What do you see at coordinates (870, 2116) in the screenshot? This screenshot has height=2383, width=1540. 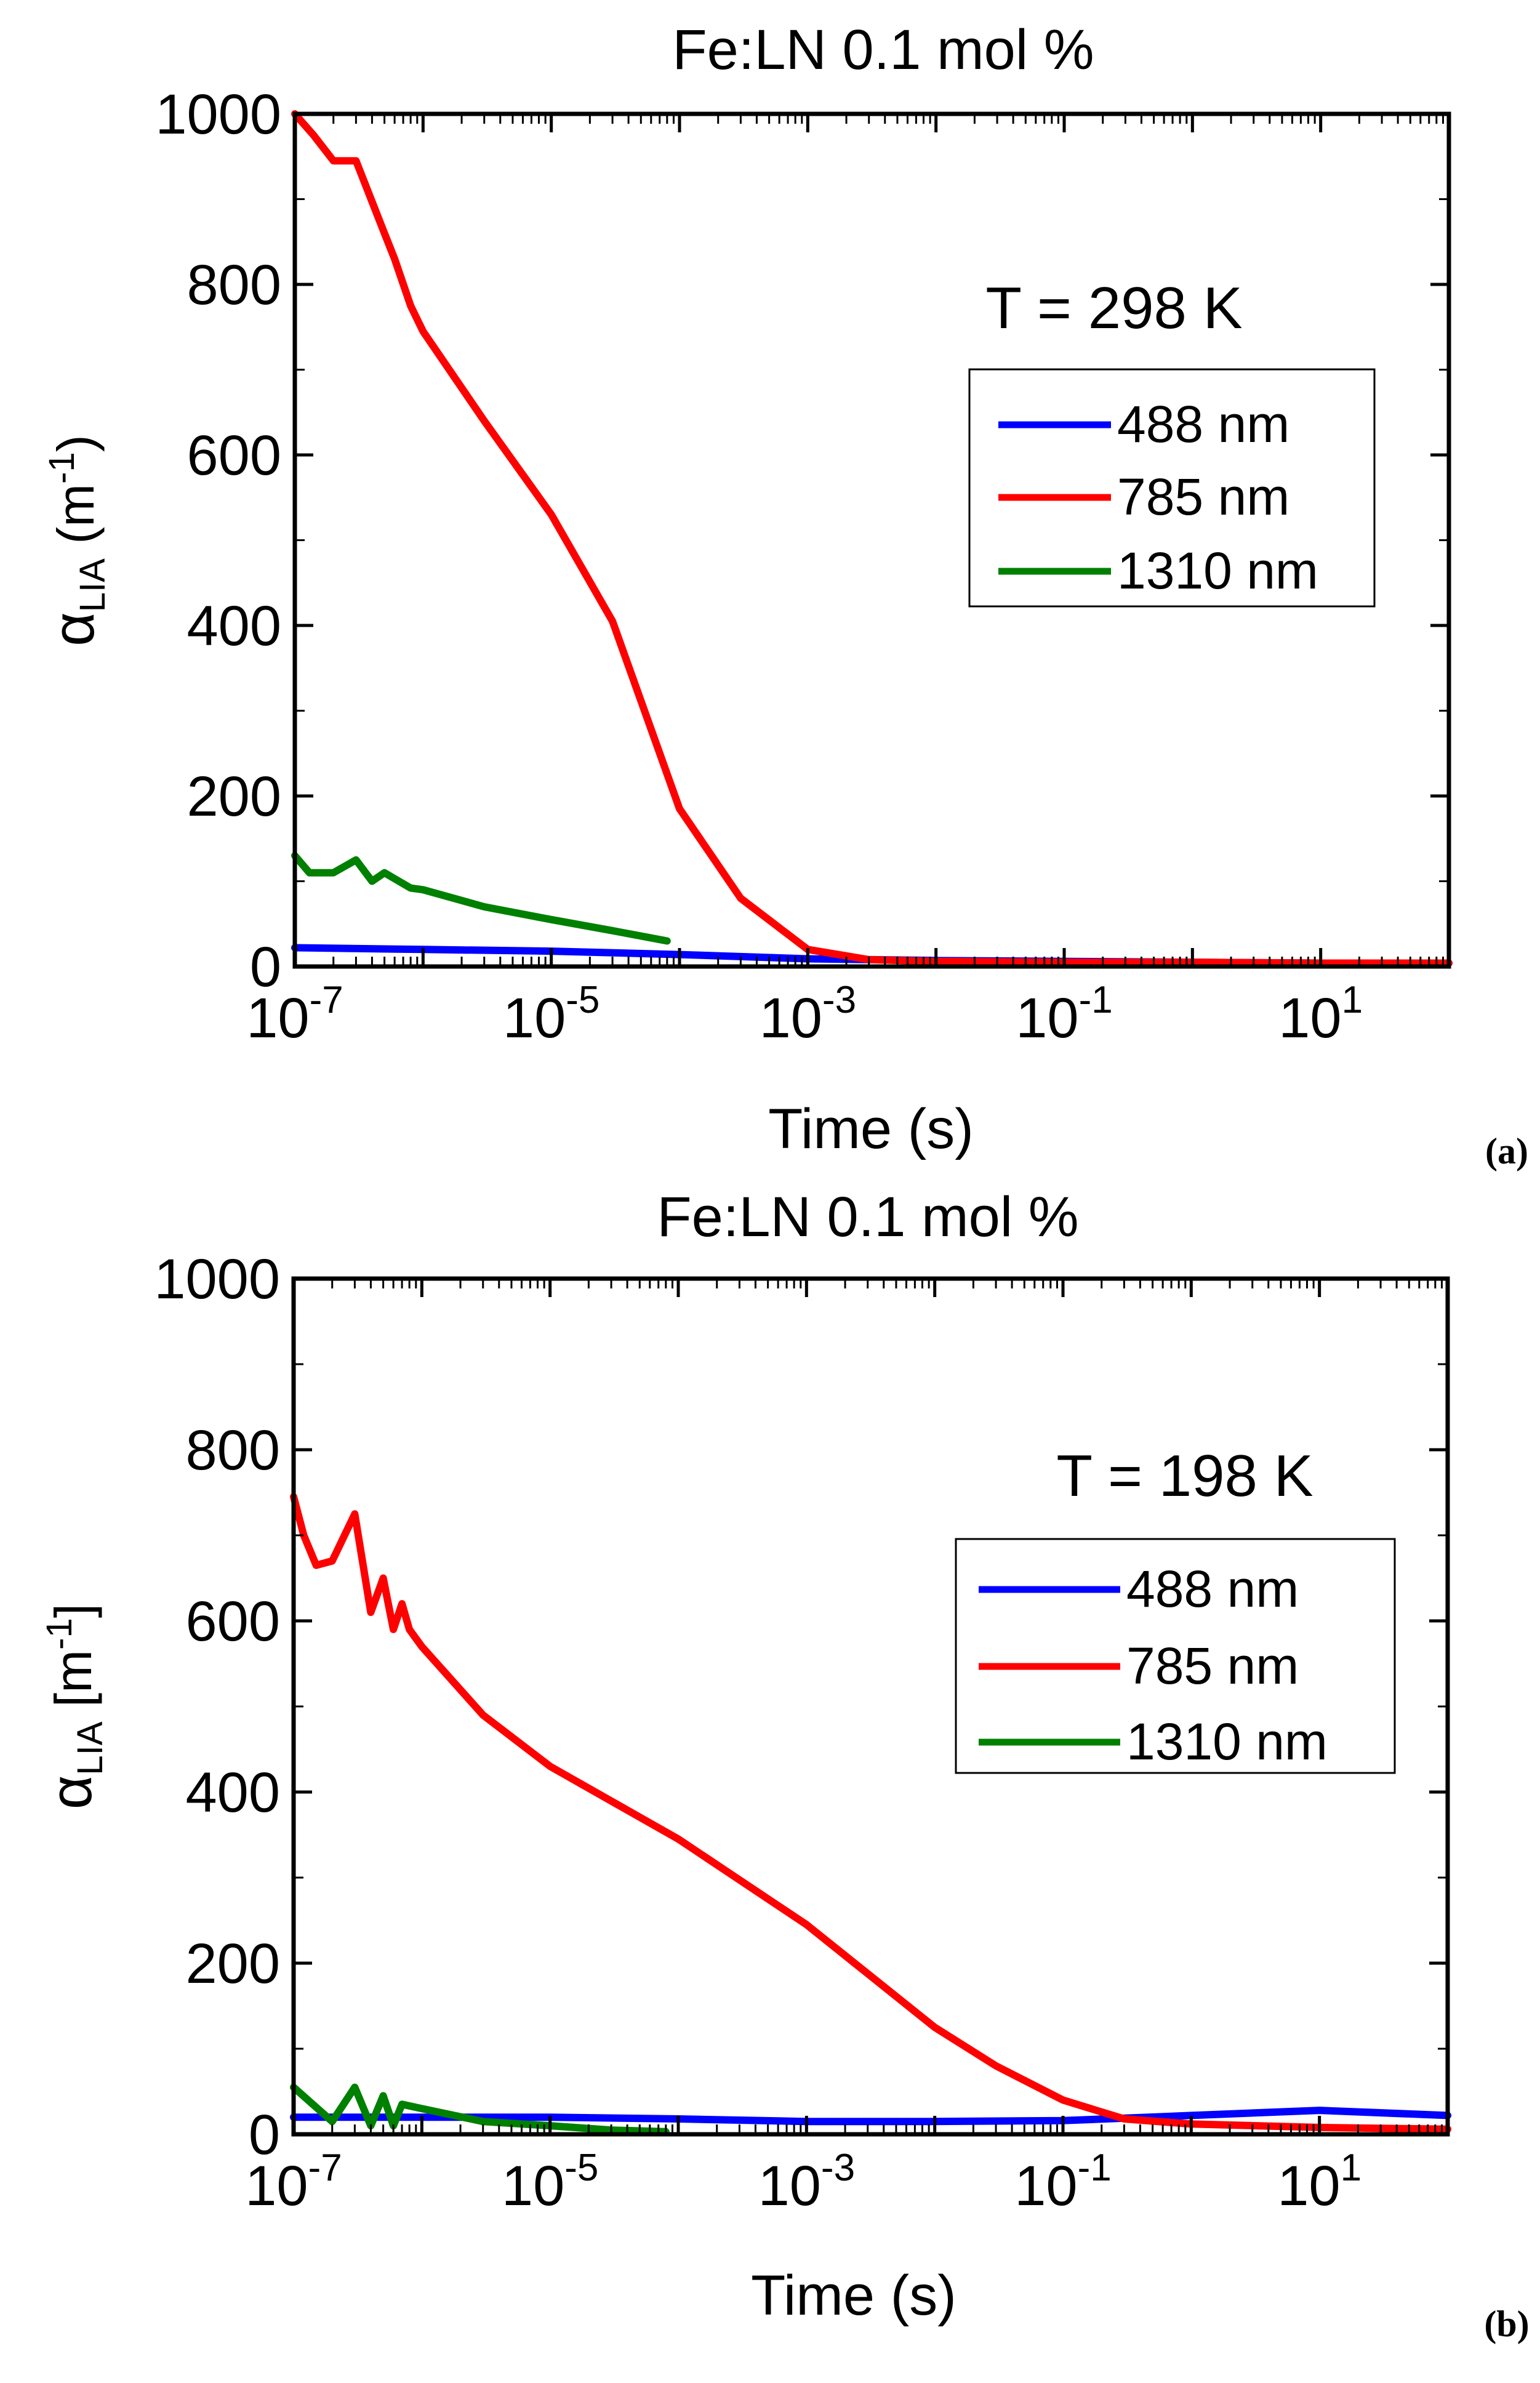 I see `series-488-nm` at bounding box center [870, 2116].